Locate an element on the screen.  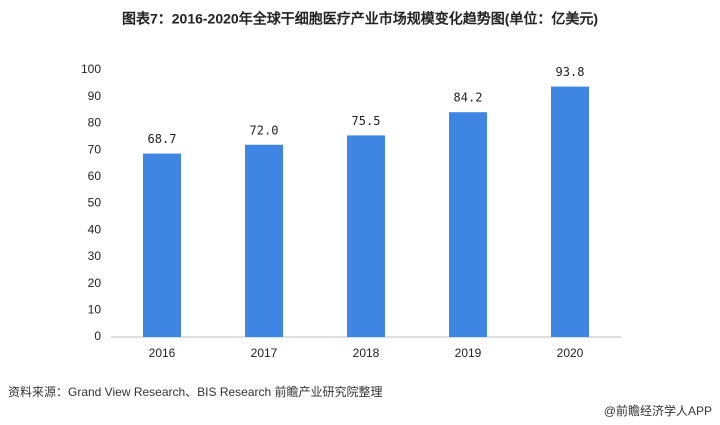
y-tick-label: 10 is located at coordinates (95, 309).